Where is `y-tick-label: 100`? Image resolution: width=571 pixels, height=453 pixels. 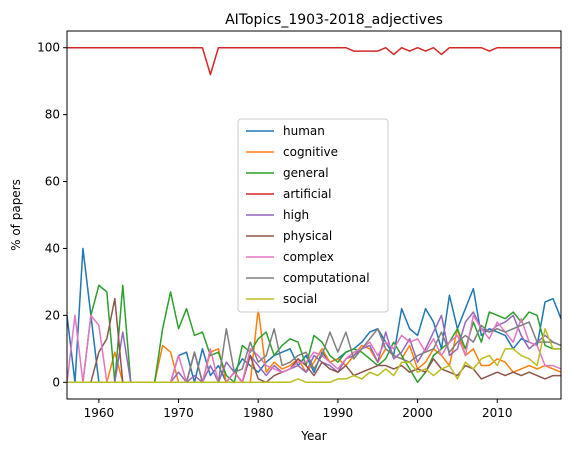 y-tick-label: 100 is located at coordinates (48, 48).